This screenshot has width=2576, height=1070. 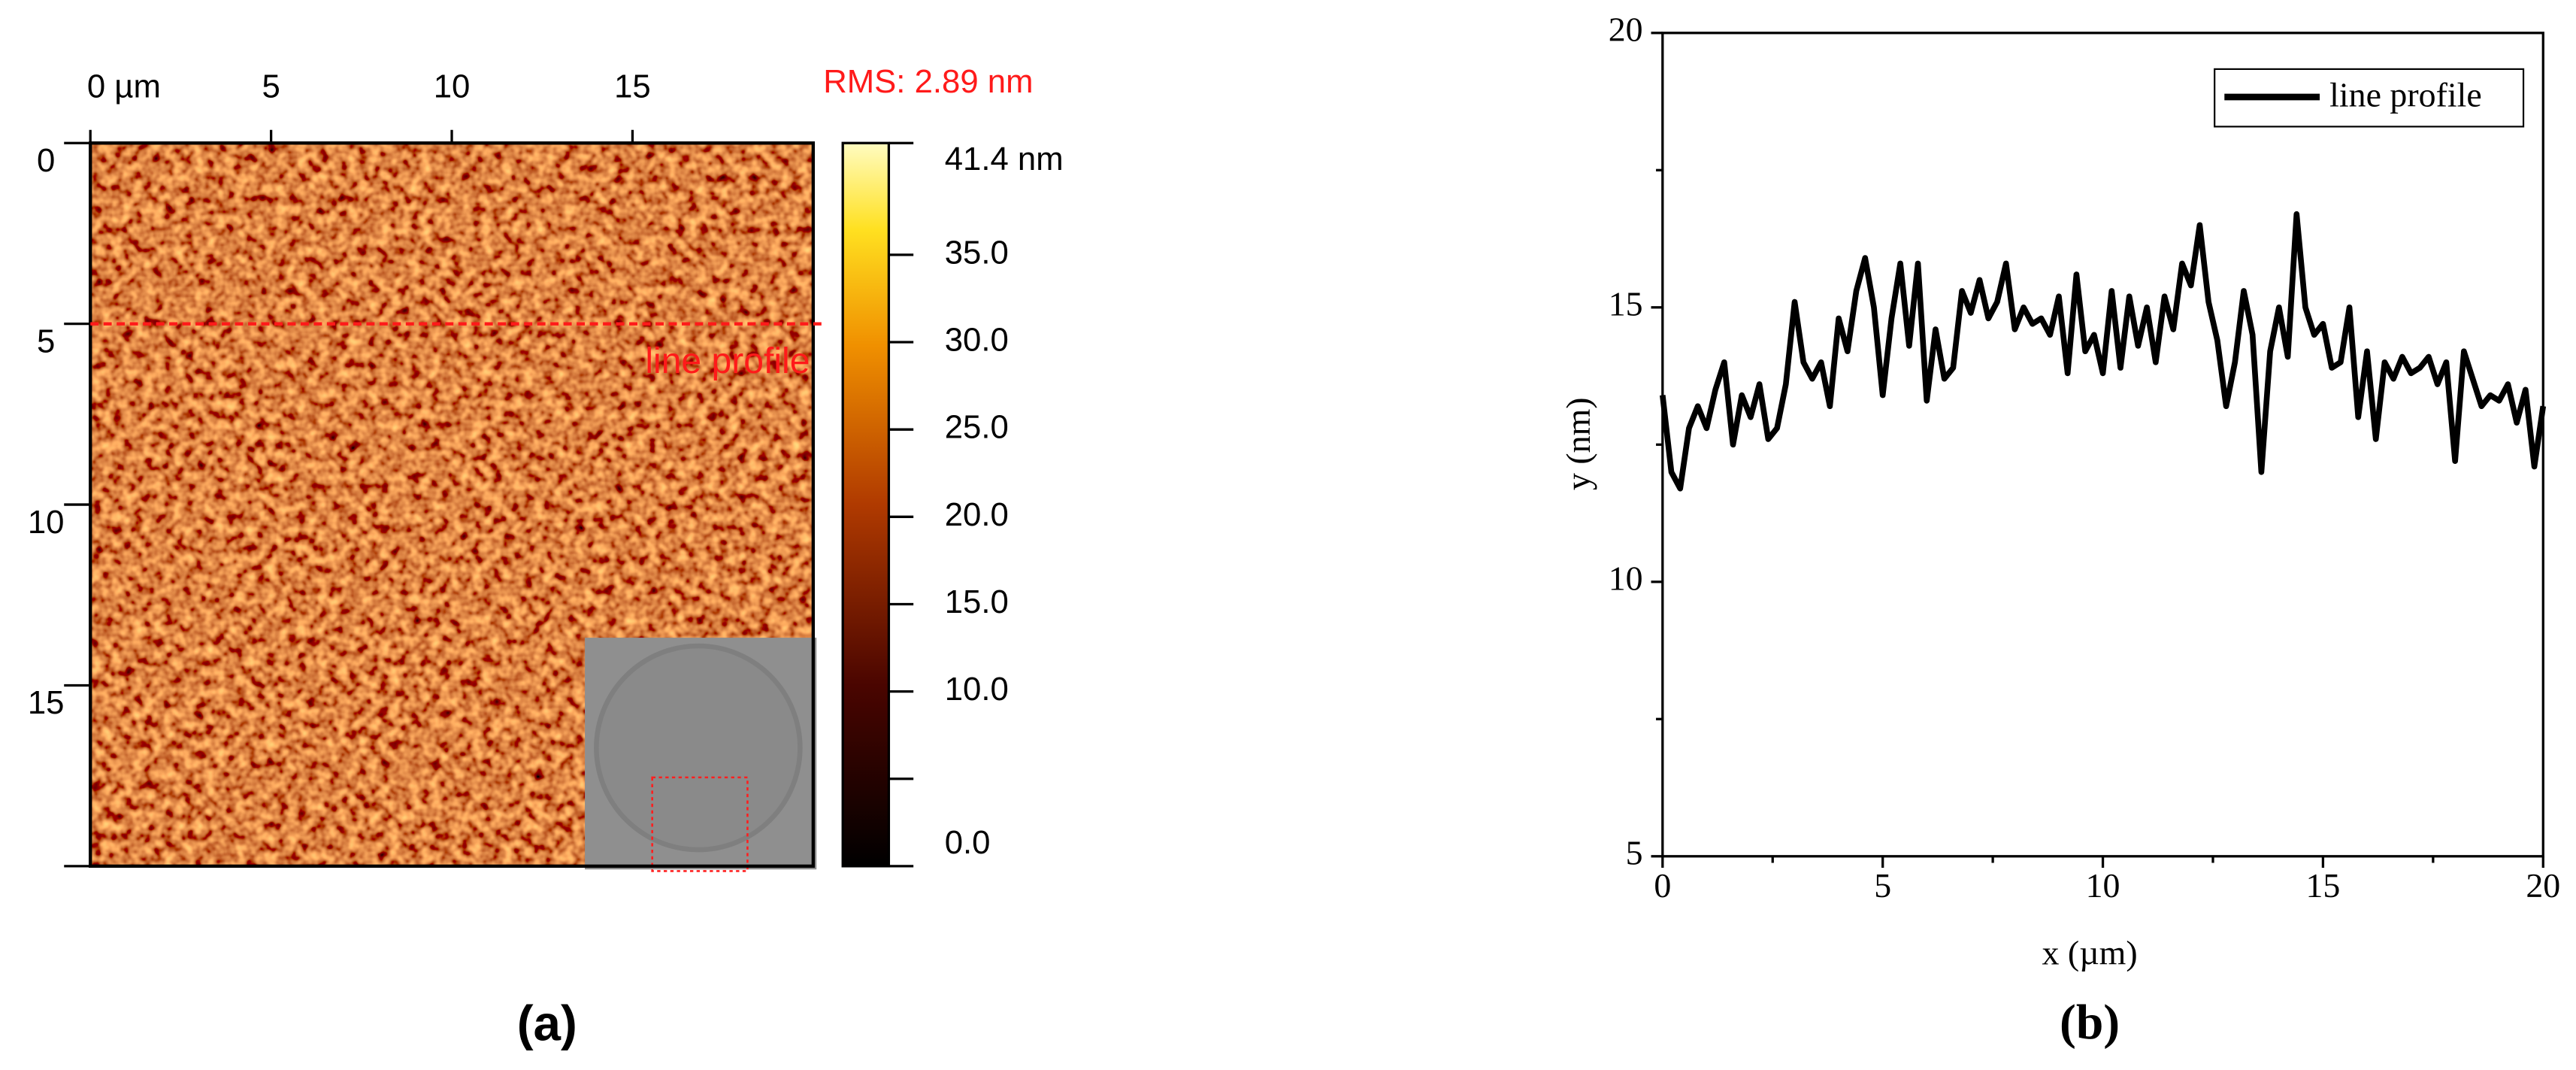 What do you see at coordinates (2103, 351) in the screenshot?
I see `data-line` at bounding box center [2103, 351].